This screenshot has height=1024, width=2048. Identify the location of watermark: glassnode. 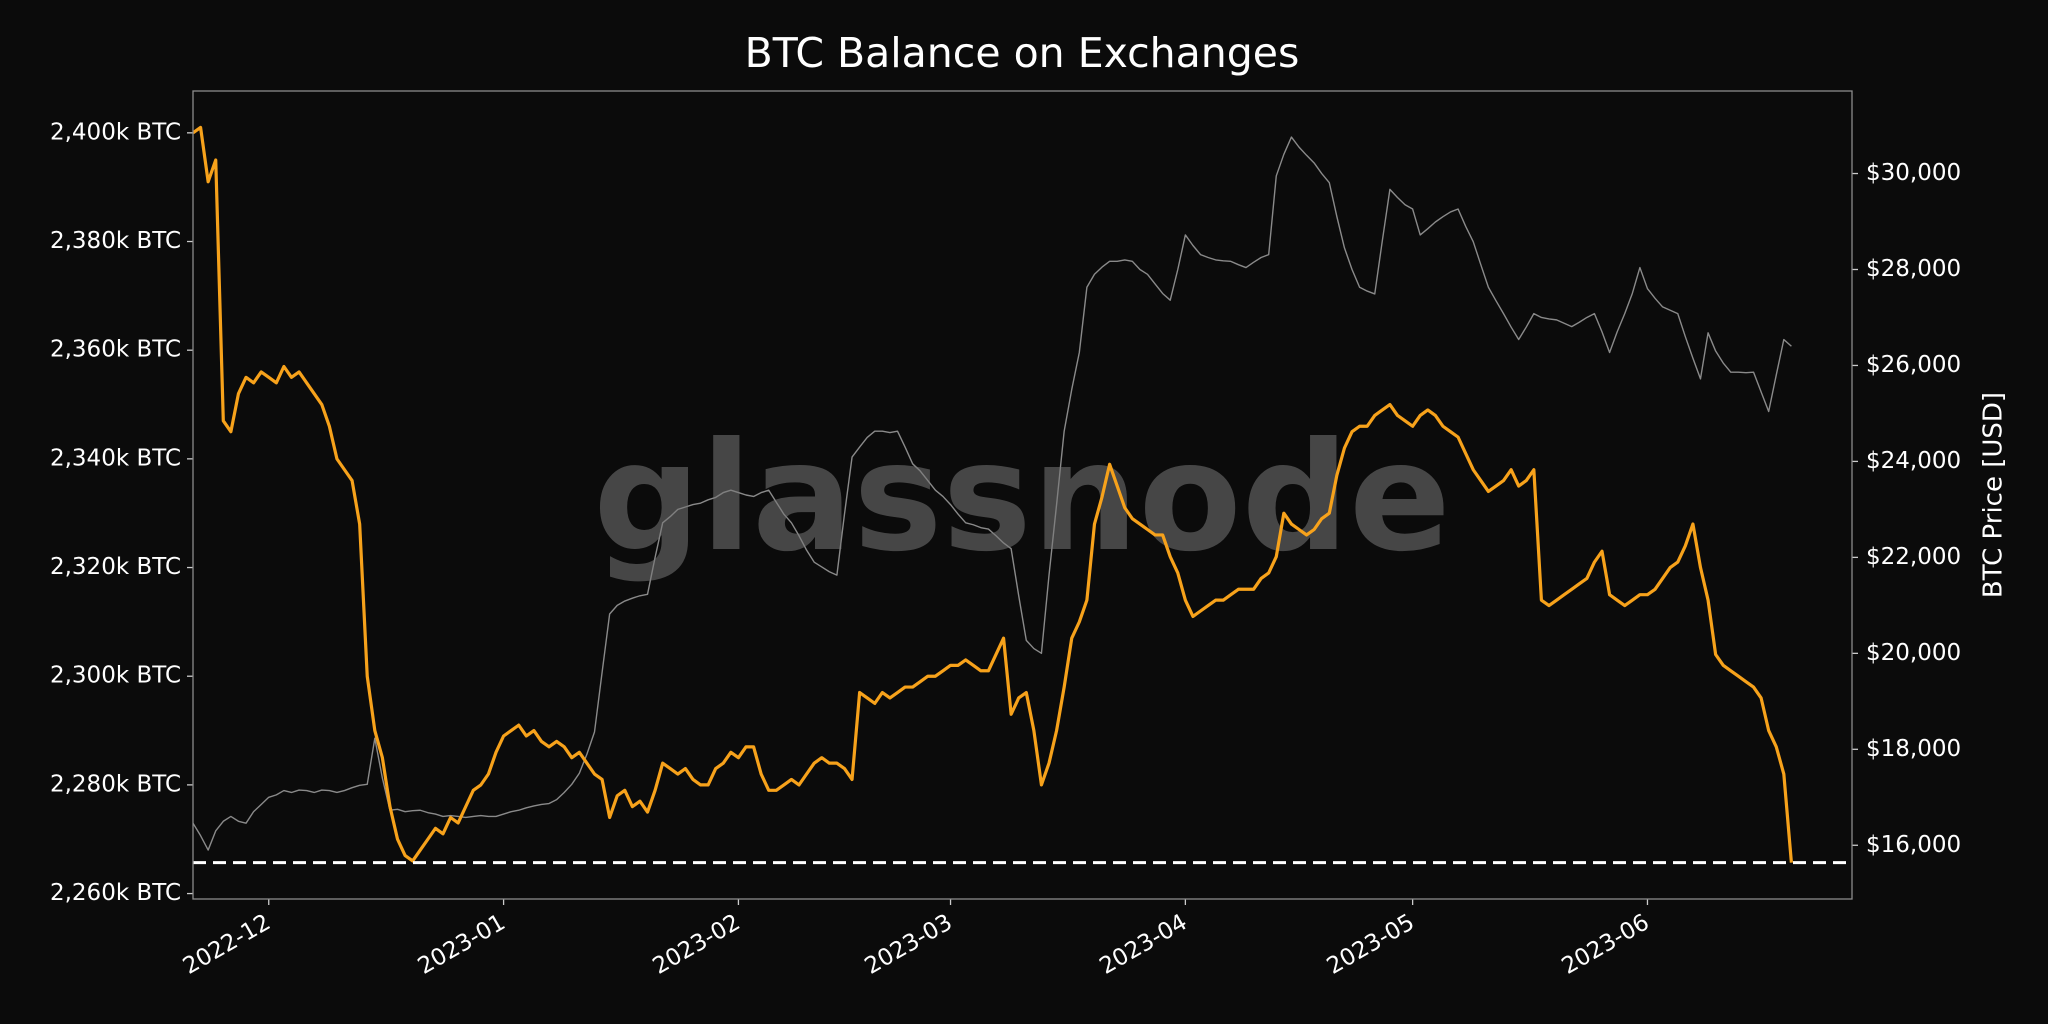
(1022, 498).